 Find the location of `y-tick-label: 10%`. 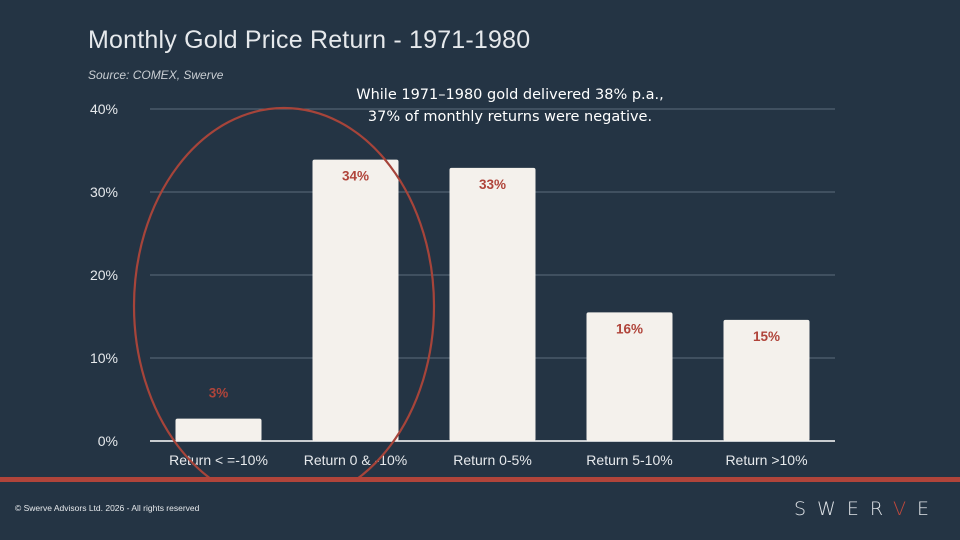

y-tick-label: 10% is located at coordinates (104, 358).